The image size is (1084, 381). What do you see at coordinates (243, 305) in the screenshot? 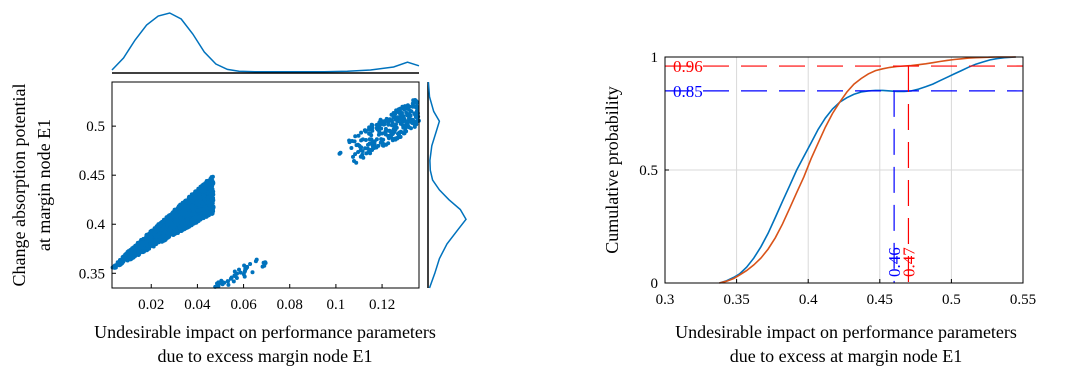
I see `scatter-xtick-label: 0.06` at bounding box center [243, 305].